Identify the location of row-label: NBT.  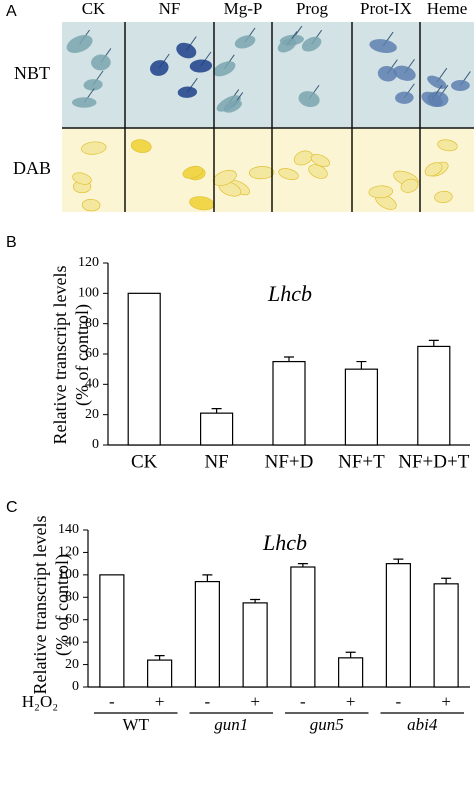
(32, 73).